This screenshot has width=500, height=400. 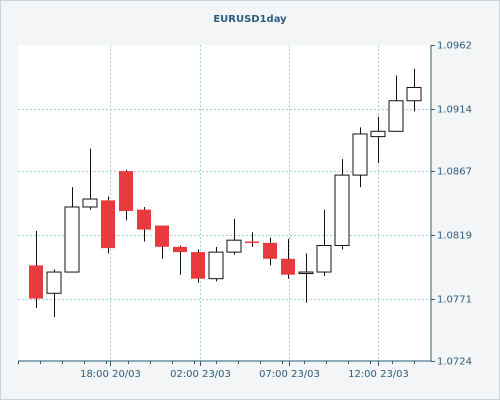 I want to click on y-tick-label: 1.0819, so click(x=454, y=236).